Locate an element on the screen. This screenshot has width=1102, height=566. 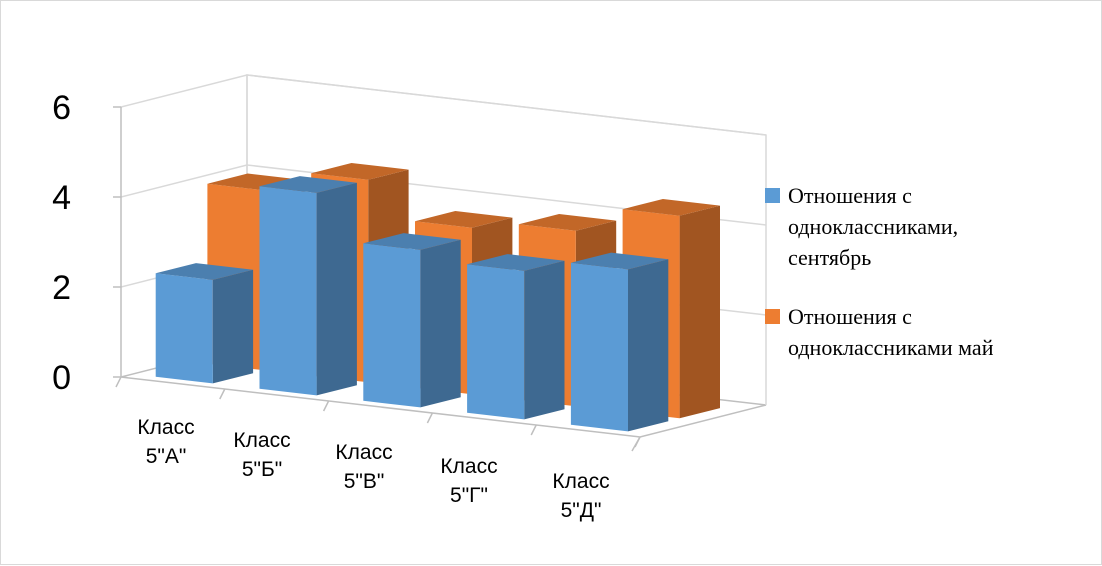
category-label-1: 5"А" is located at coordinates (166, 456).